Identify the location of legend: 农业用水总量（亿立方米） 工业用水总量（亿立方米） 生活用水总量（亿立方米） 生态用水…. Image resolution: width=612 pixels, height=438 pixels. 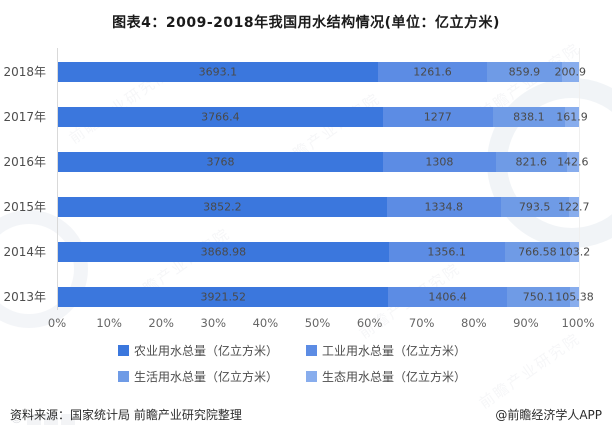
(306, 363).